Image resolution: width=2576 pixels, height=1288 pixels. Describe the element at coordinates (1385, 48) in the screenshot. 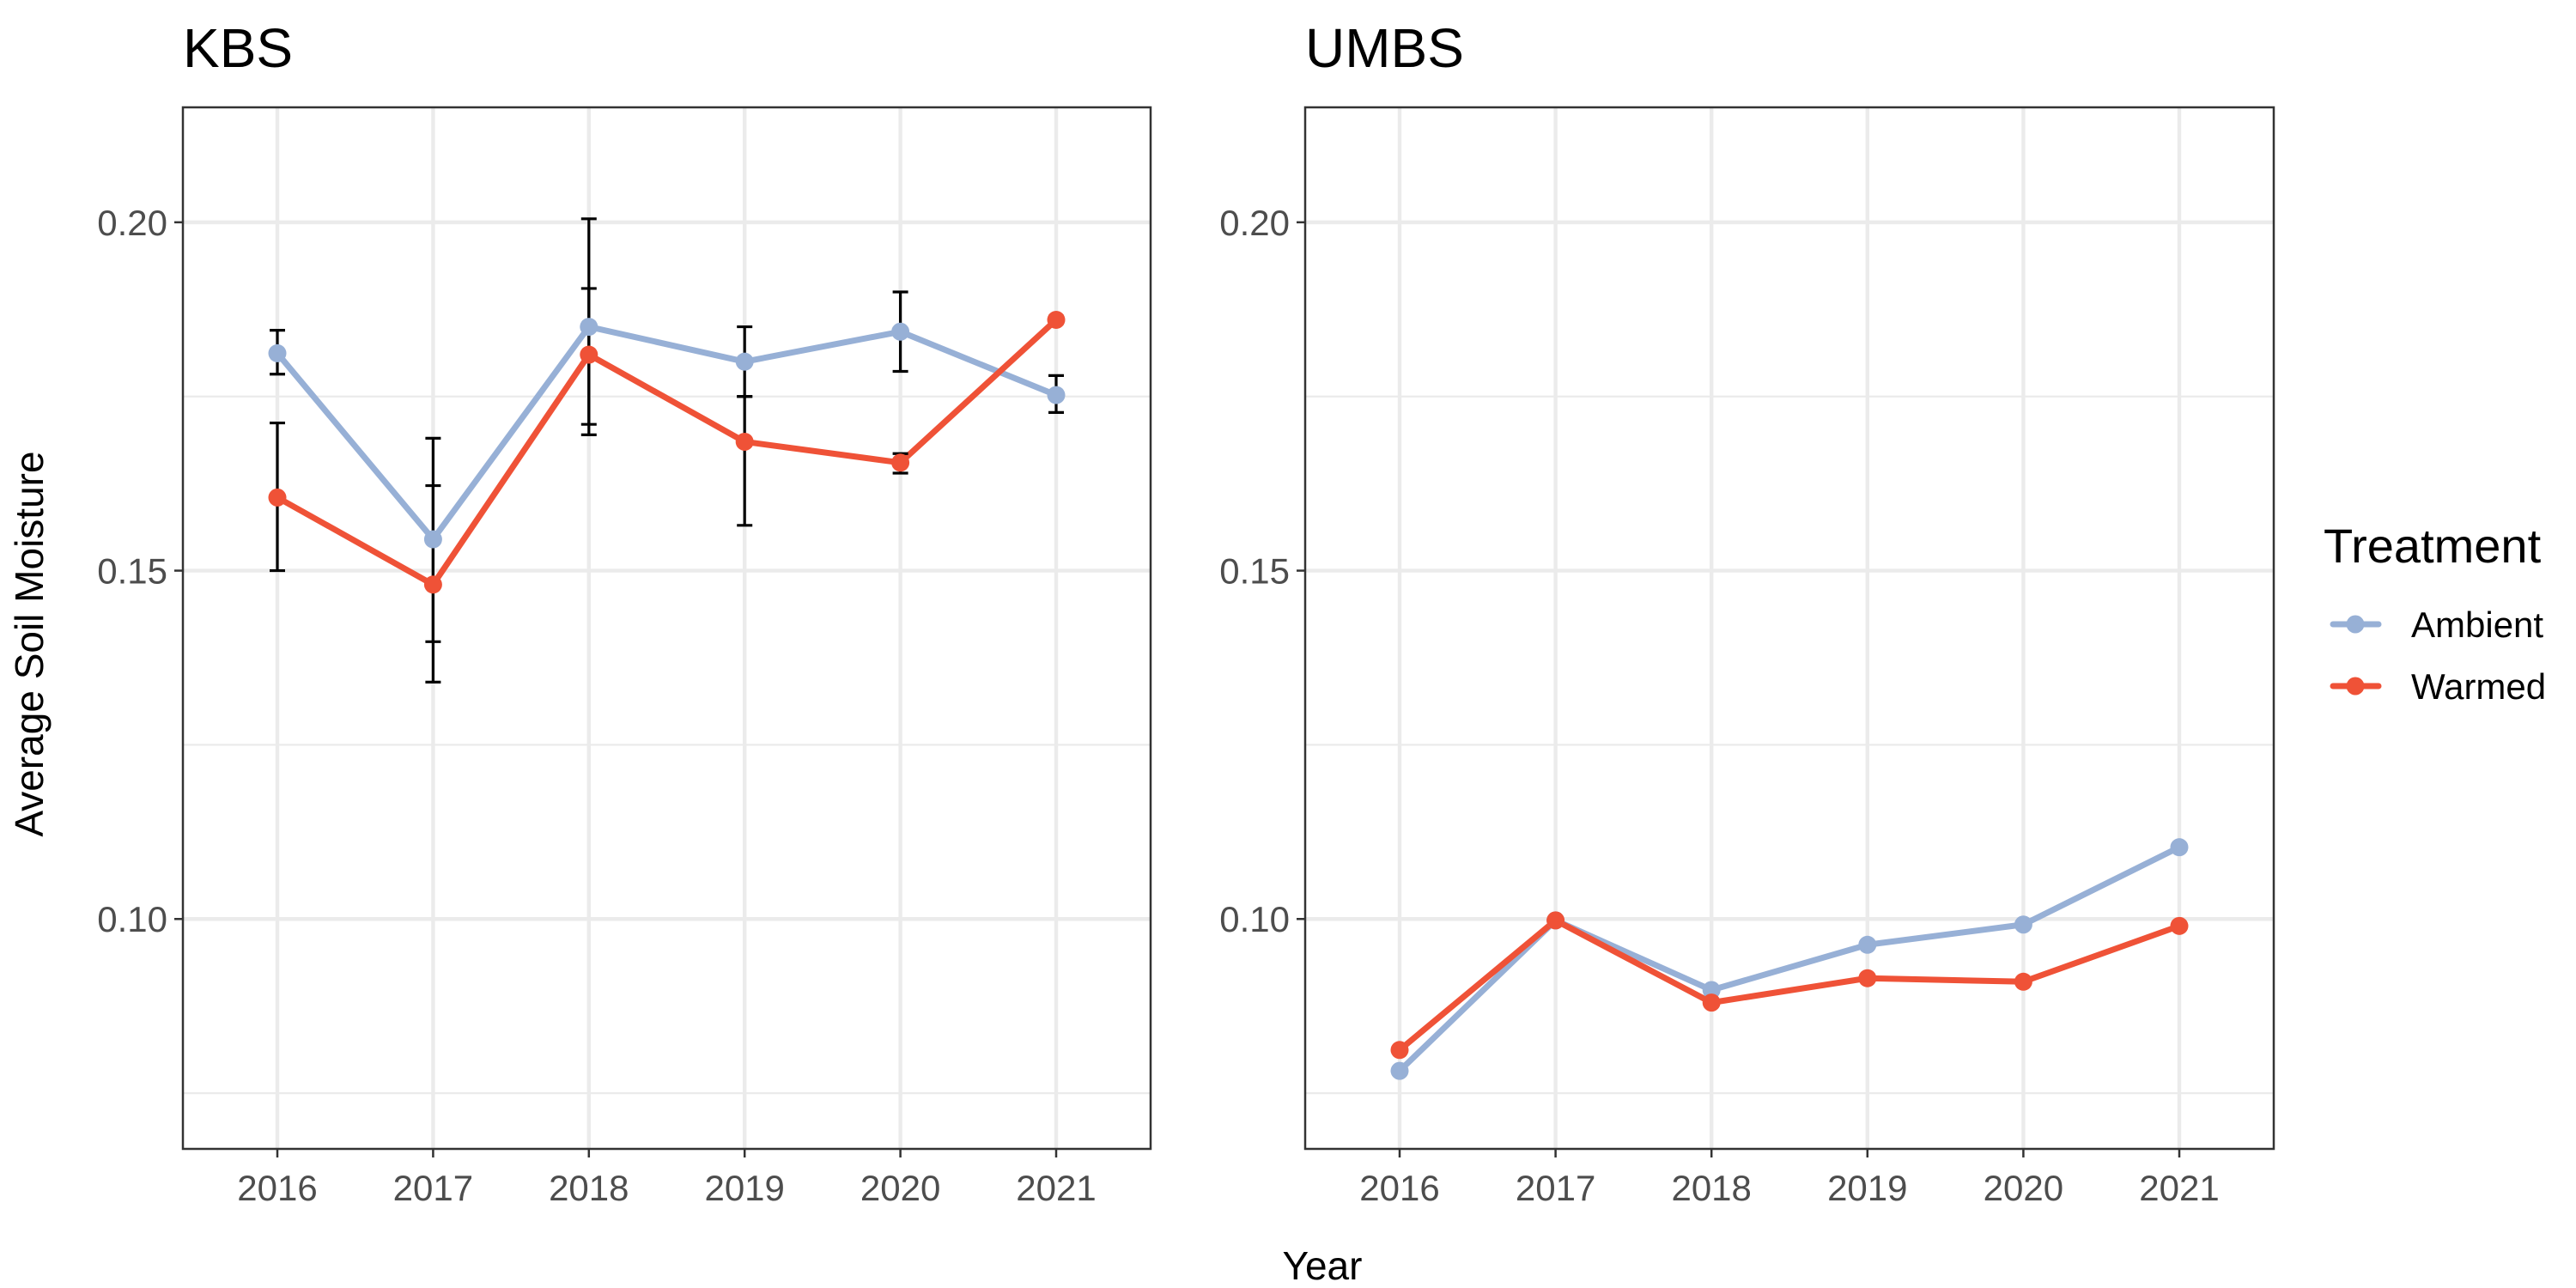

I see `panel-title: UMBS` at that location.